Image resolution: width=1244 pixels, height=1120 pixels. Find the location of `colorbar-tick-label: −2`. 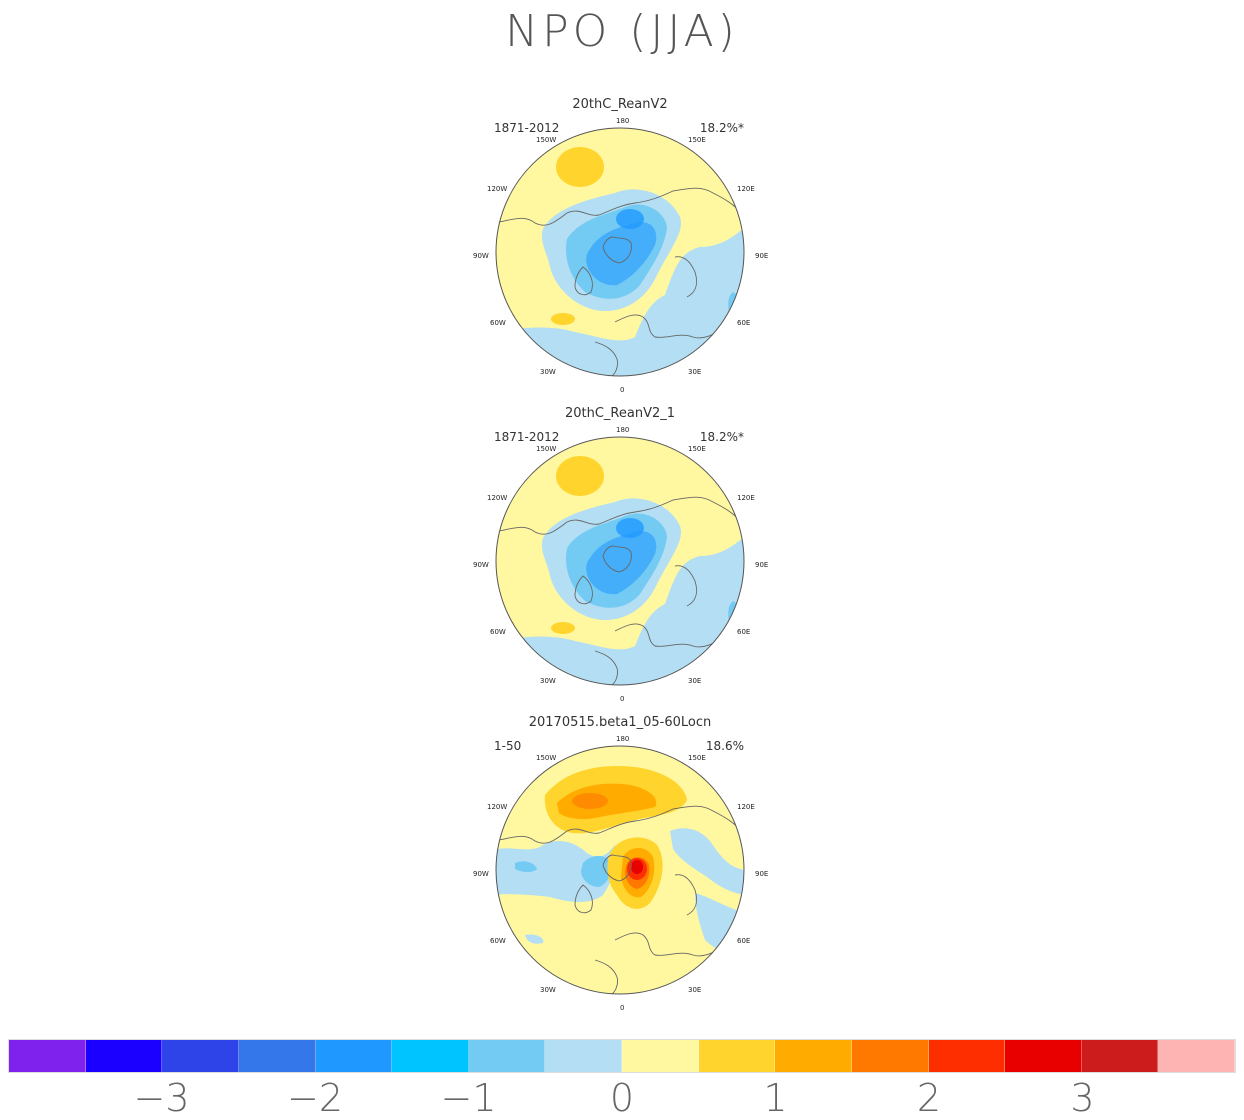

colorbar-tick-label: −2 is located at coordinates (315, 1098).